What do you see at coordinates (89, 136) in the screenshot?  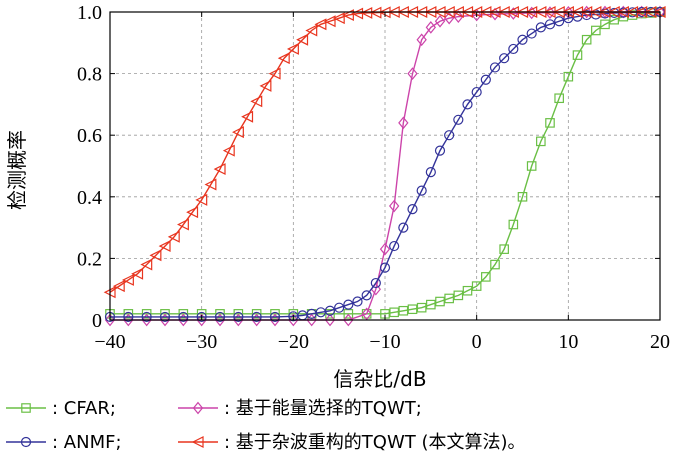 I see `y-tick-label: 0.6` at bounding box center [89, 136].